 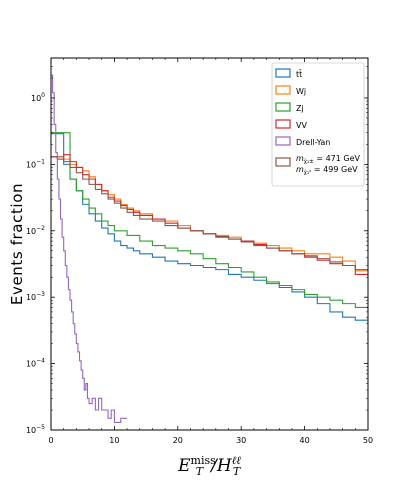 What do you see at coordinates (178, 440) in the screenshot?
I see `x-tick-label: 20` at bounding box center [178, 440].